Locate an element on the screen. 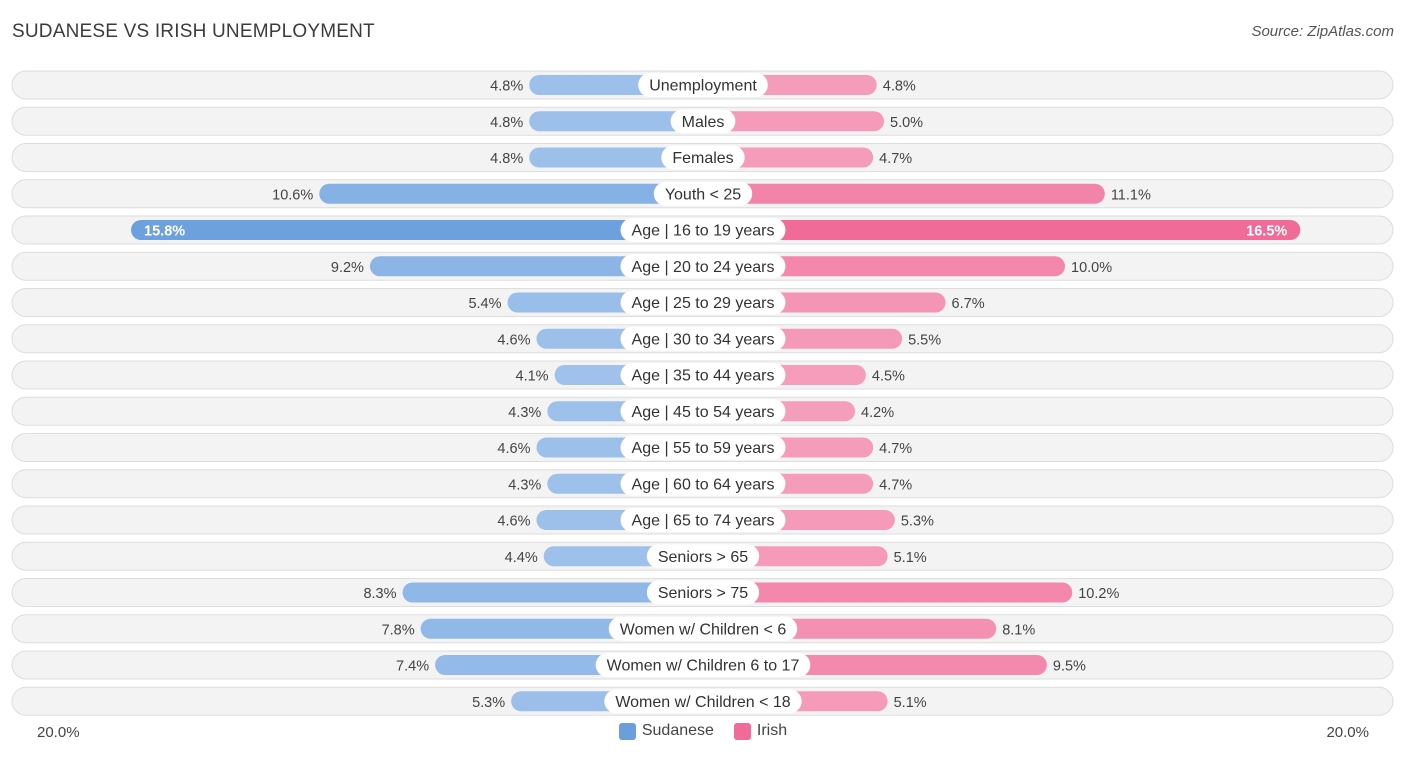 The image size is (1406, 757). row-seniors-65: 4.4% 5.1% Seniors > 65 is located at coordinates (702, 556).